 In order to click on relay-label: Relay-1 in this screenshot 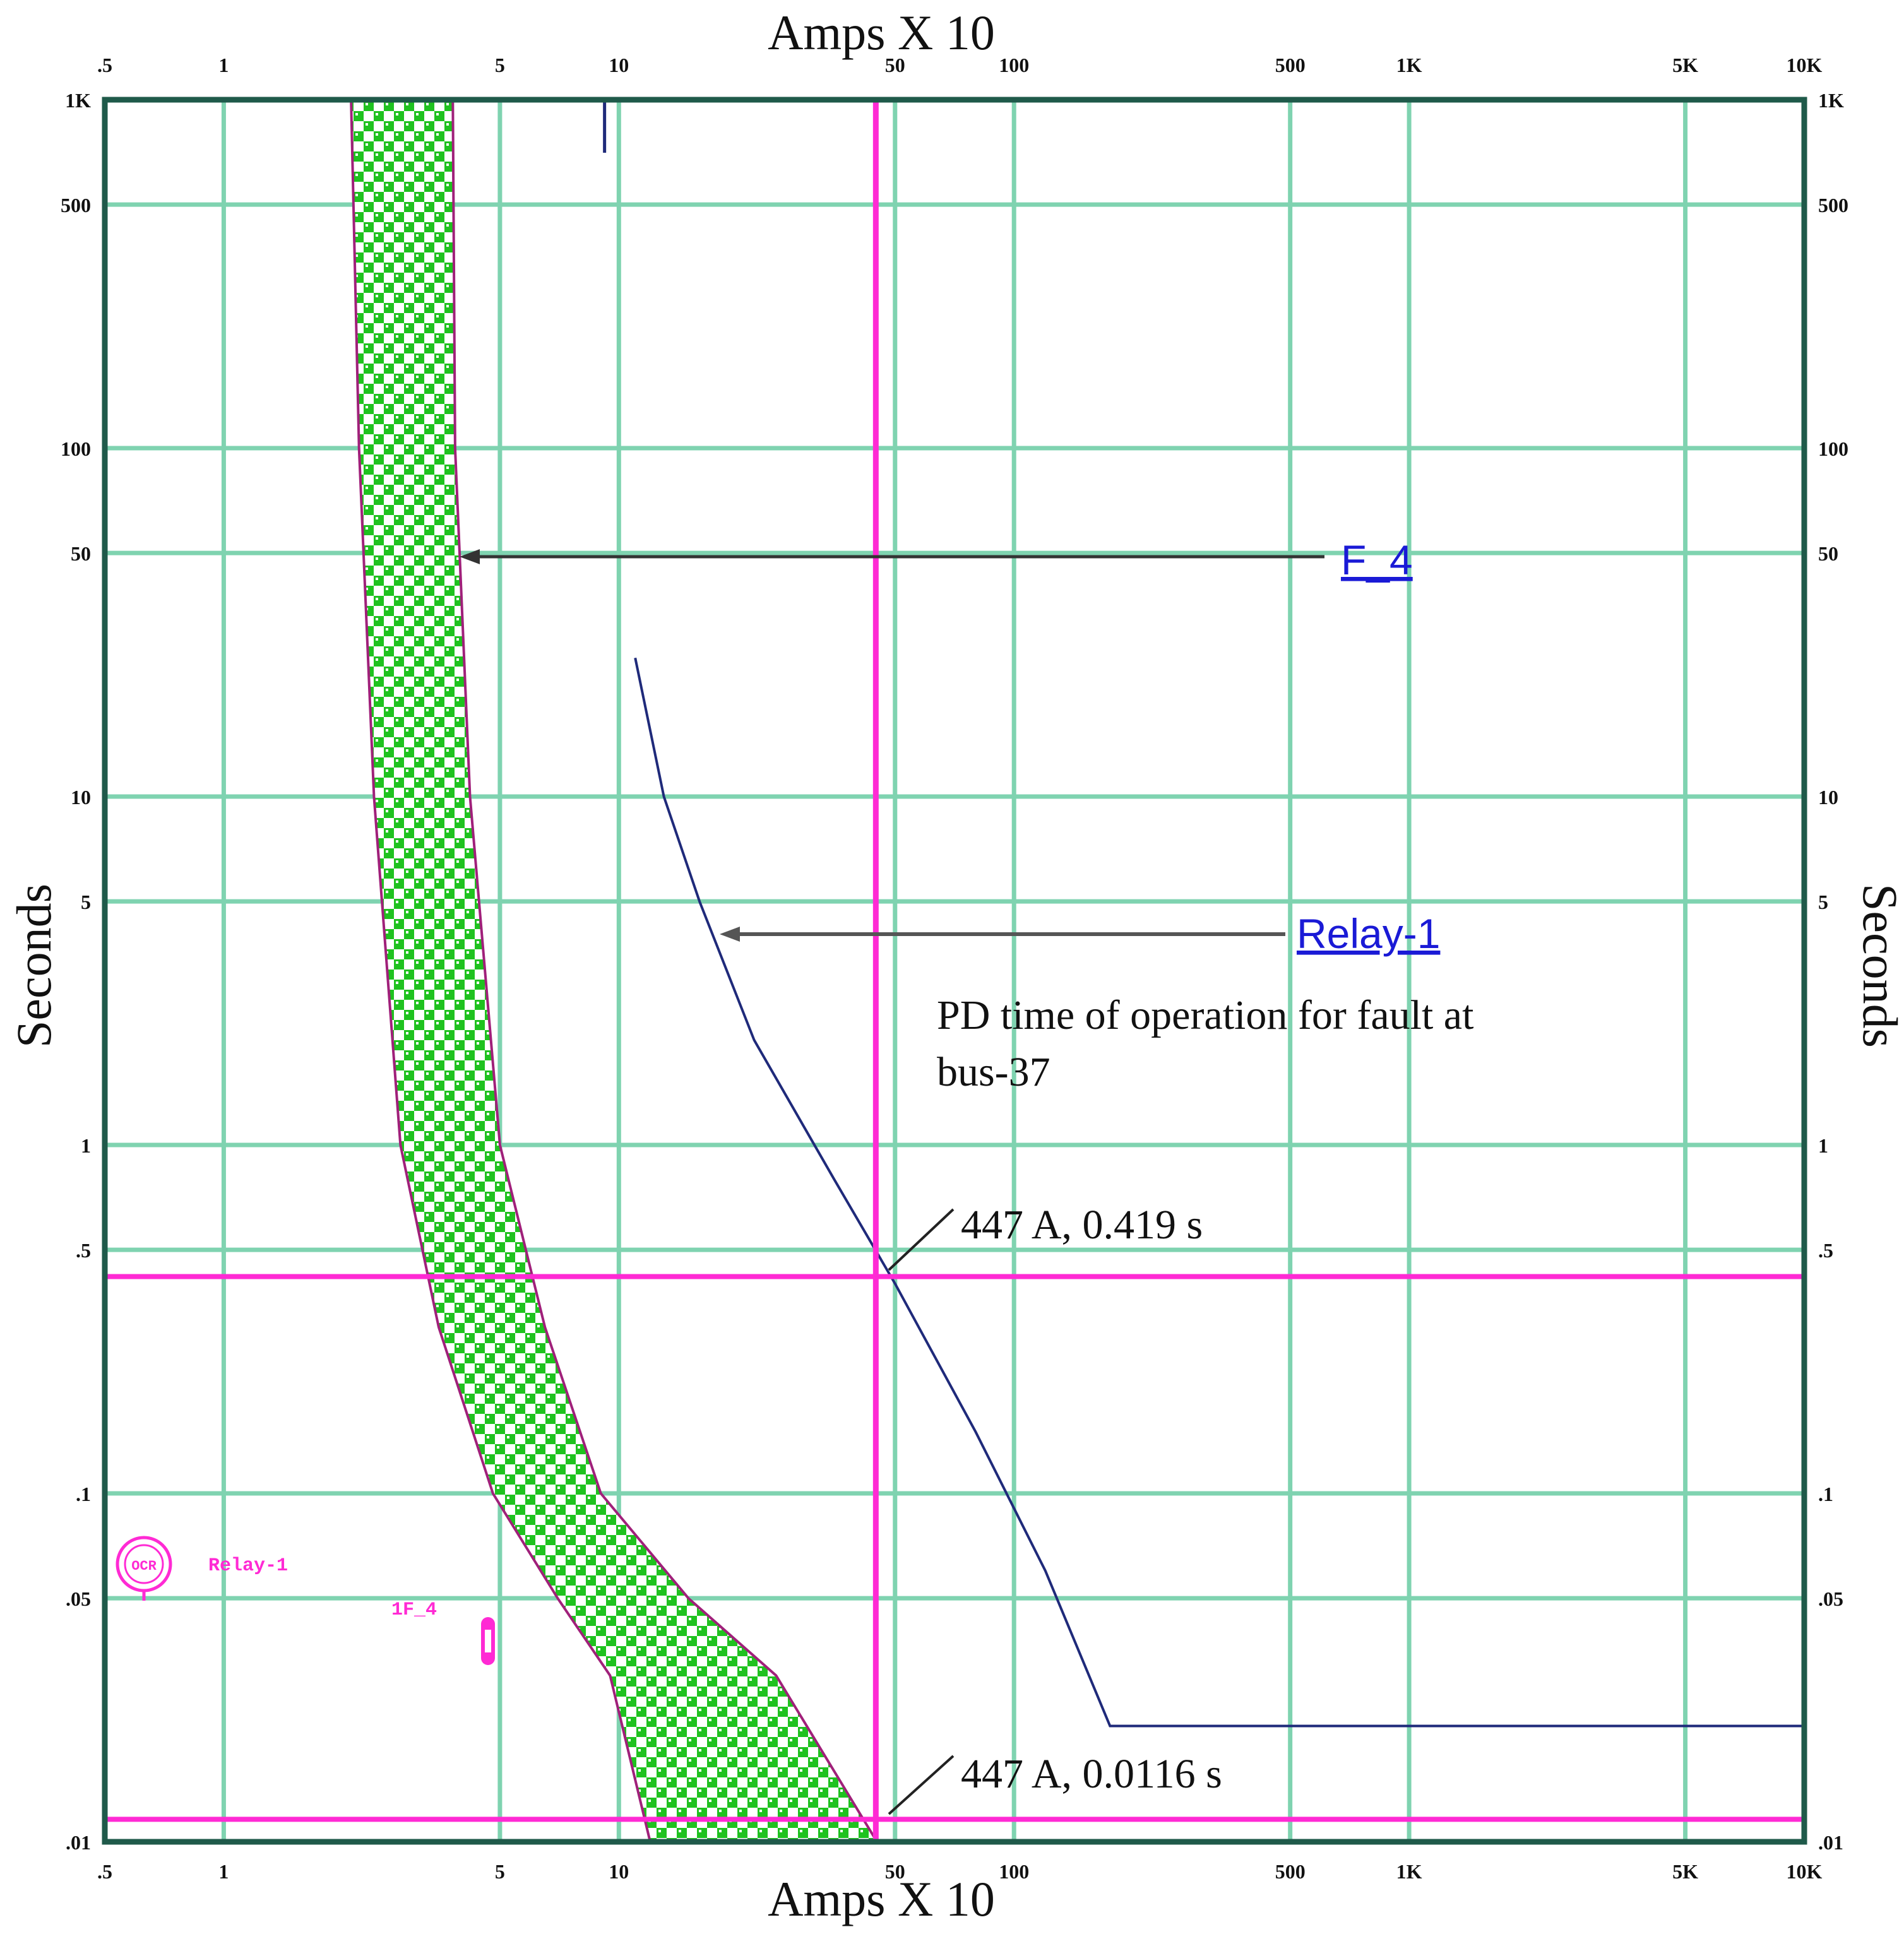, I will do `click(1368, 933)`.